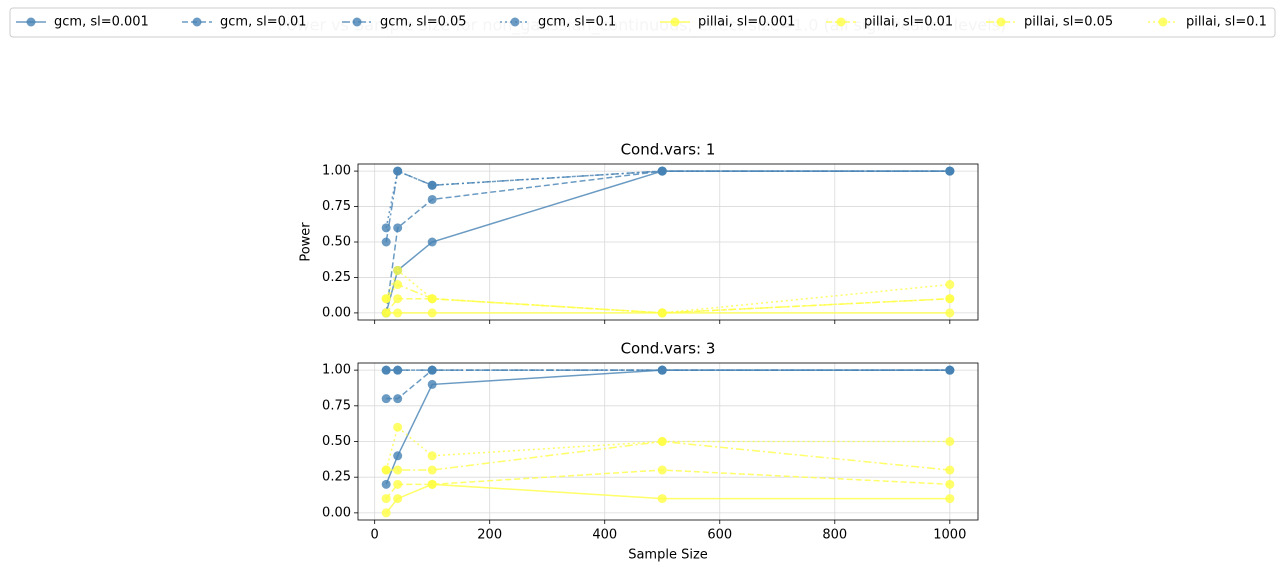  Describe the element at coordinates (604, 535) in the screenshot. I see `x-tick-label: 400` at that location.